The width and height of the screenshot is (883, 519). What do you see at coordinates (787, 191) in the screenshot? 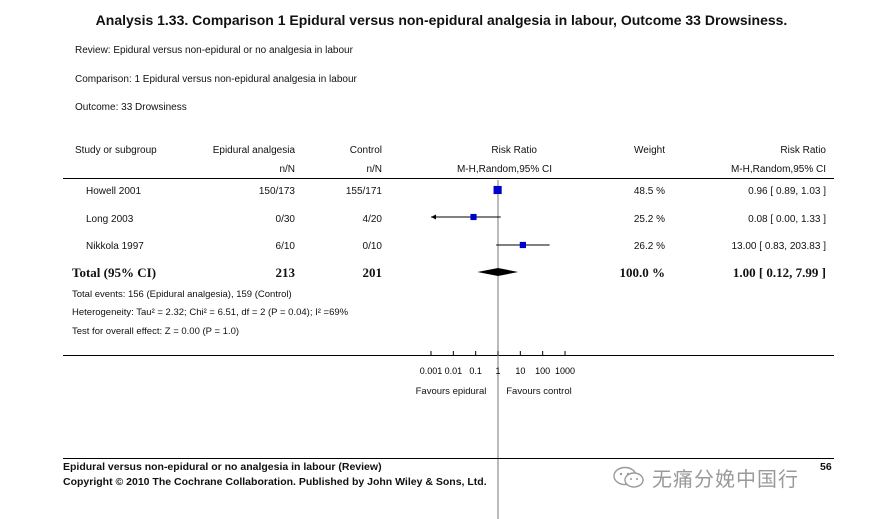
I see `study-ci: 0.96 [ 0.89, 1.03 ]` at bounding box center [787, 191].